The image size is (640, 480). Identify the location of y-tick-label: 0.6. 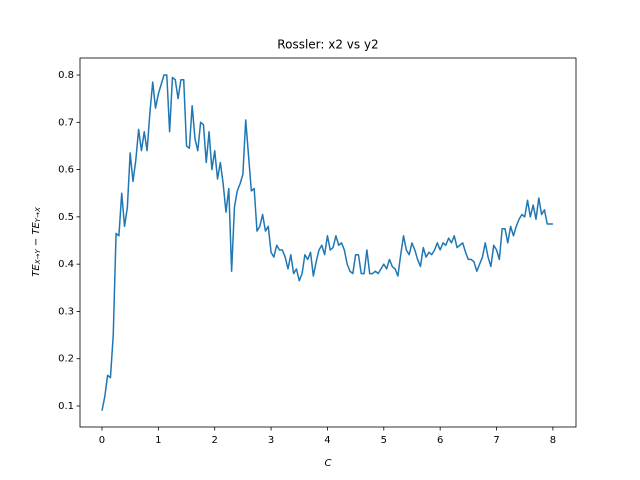
(66, 170).